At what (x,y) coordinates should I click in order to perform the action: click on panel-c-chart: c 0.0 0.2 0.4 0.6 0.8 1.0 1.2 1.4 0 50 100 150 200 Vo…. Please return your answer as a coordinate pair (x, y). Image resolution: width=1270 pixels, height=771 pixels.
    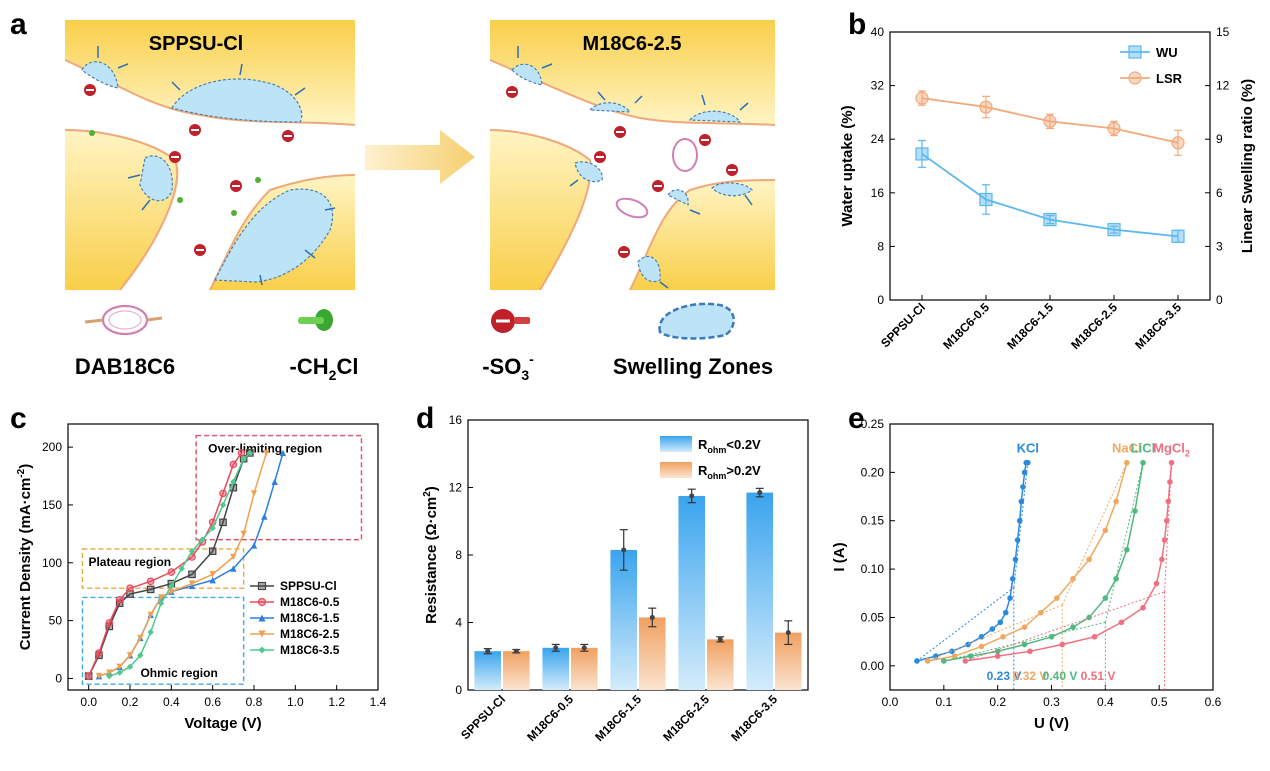
    Looking at the image, I should click on (198, 567).